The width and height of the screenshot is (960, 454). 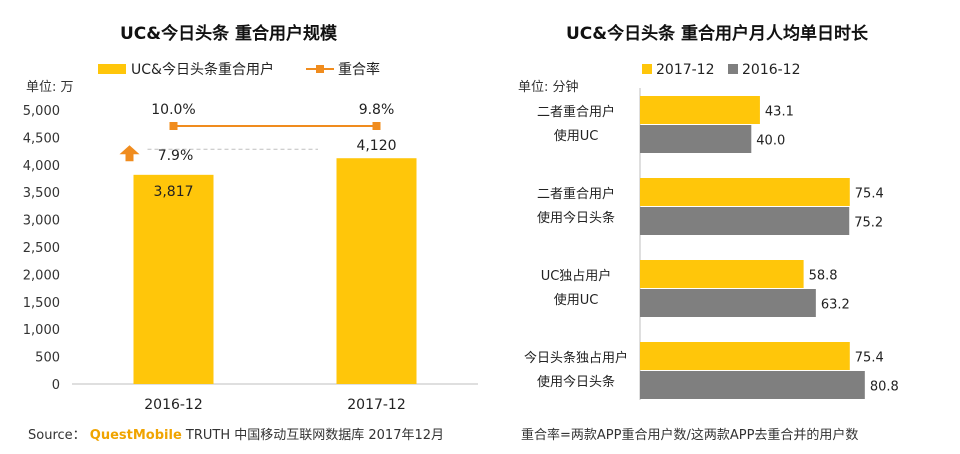 What do you see at coordinates (377, 110) in the screenshot?
I see `overlap-rate-label: 9.8%` at bounding box center [377, 110].